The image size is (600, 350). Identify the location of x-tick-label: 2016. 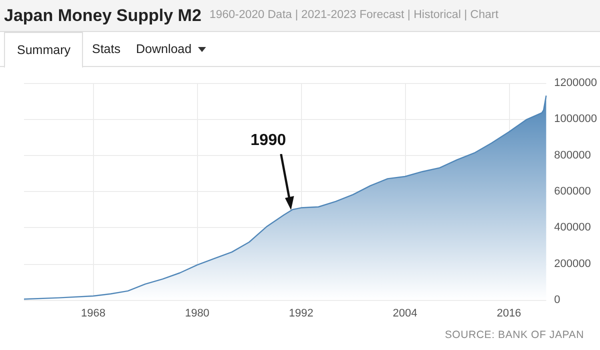
(509, 314).